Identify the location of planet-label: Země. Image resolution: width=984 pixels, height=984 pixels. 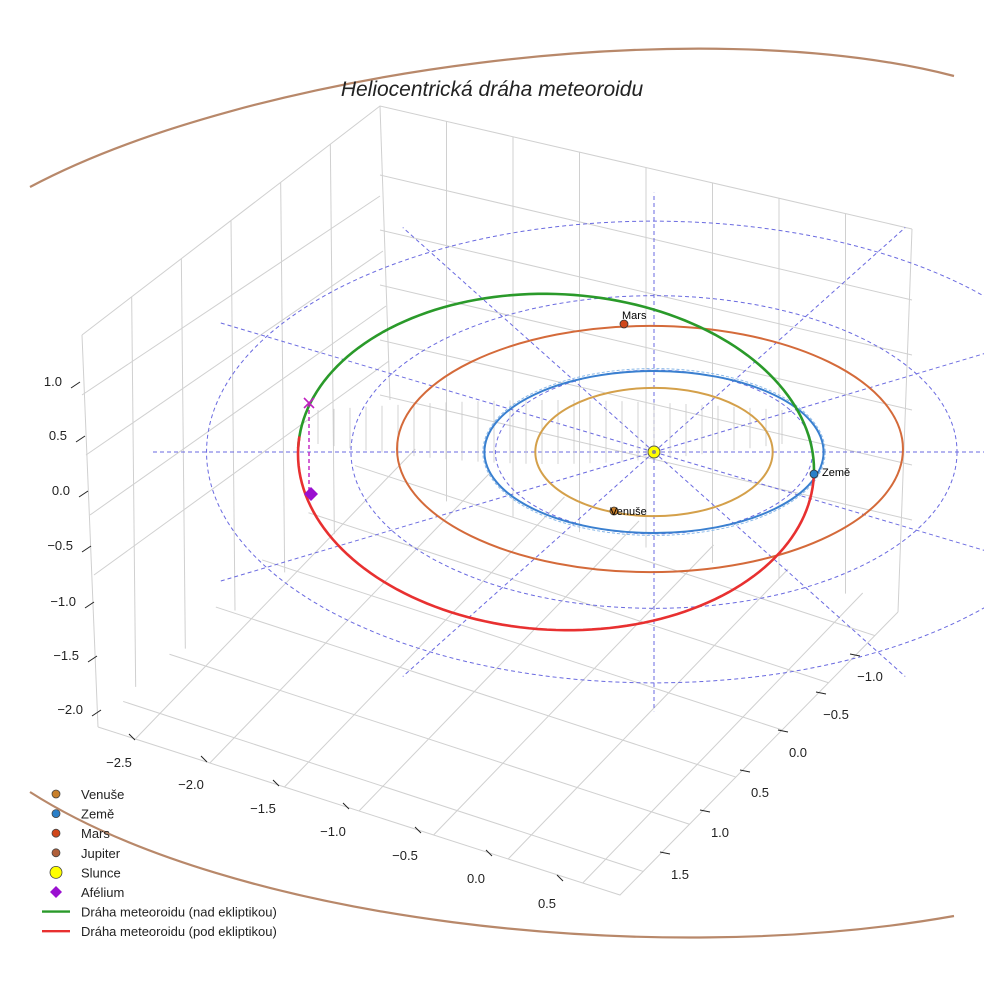
(836, 473).